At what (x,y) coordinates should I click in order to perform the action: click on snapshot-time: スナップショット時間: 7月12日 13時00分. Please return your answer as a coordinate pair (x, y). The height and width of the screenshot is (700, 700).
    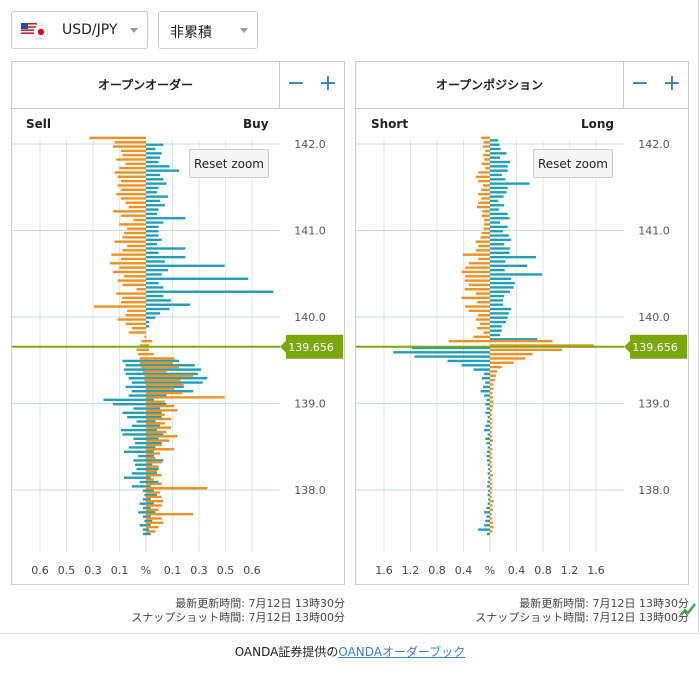
    Looking at the image, I should click on (238, 617).